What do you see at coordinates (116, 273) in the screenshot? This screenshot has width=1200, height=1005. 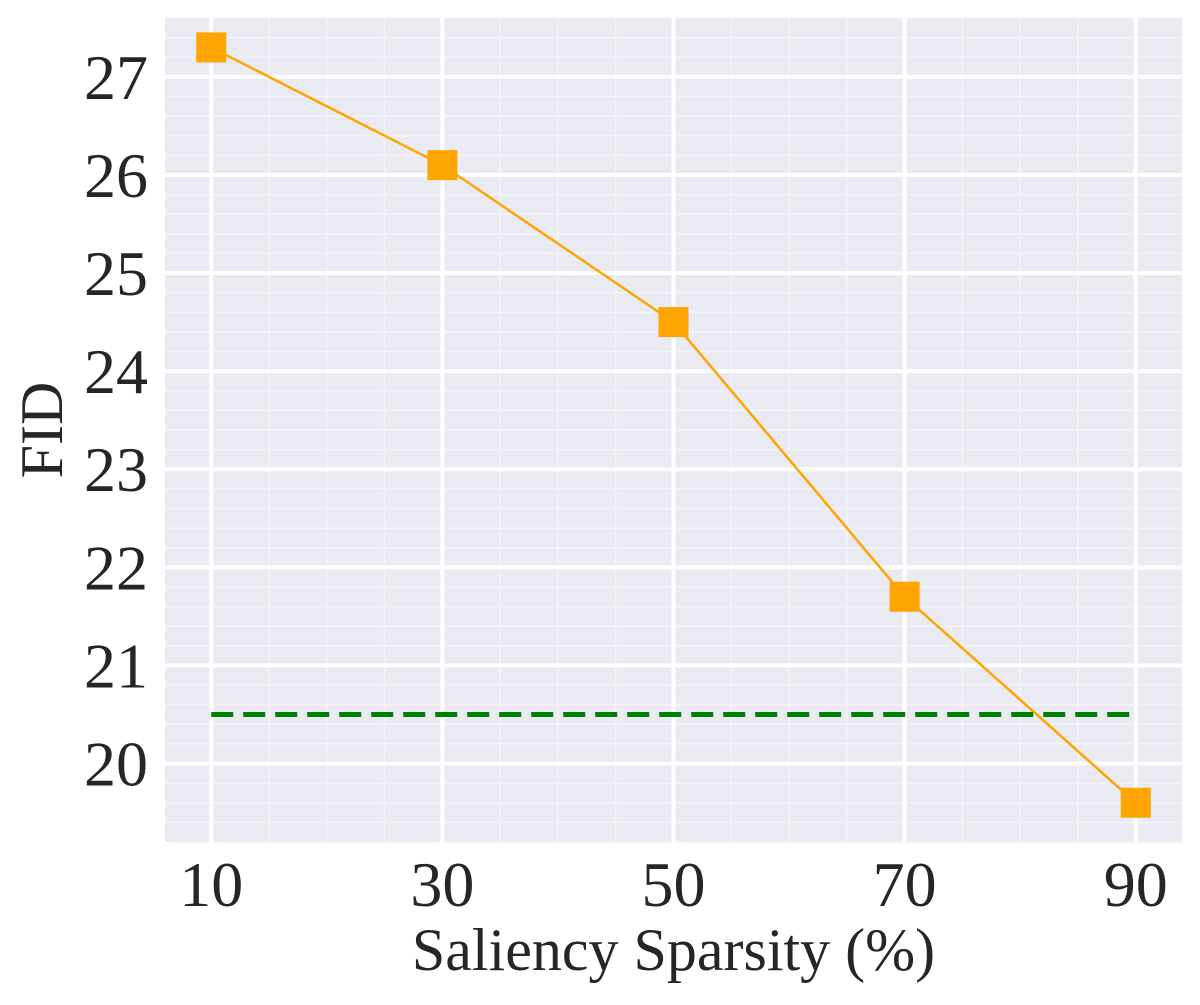 I see `y-tick-label: 25` at bounding box center [116, 273].